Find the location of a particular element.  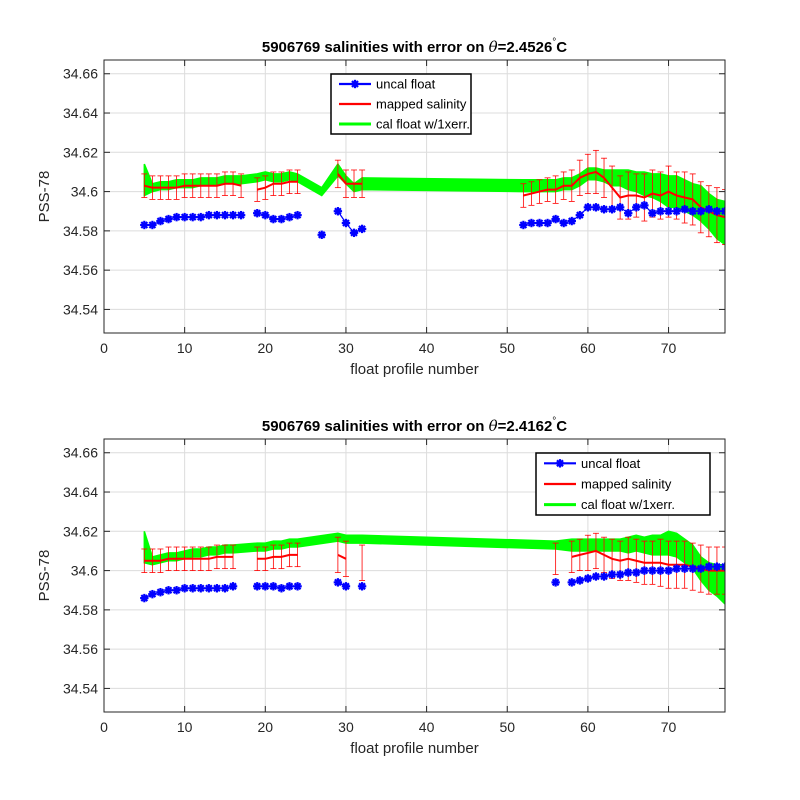

y-tick-label: 34.58 is located at coordinates (80, 610).